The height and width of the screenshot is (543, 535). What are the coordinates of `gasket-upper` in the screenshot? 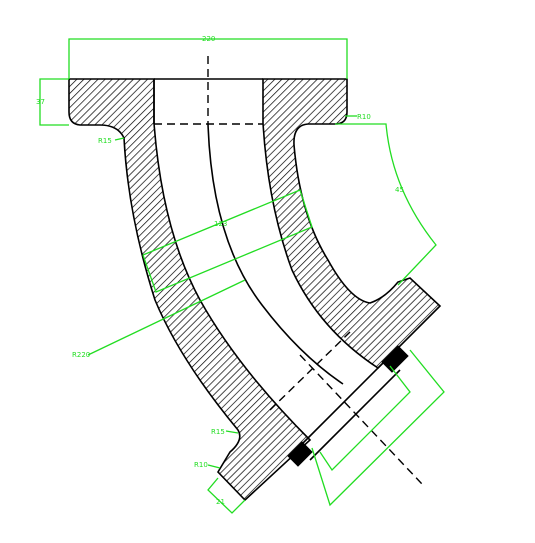 It's located at (395, 359).